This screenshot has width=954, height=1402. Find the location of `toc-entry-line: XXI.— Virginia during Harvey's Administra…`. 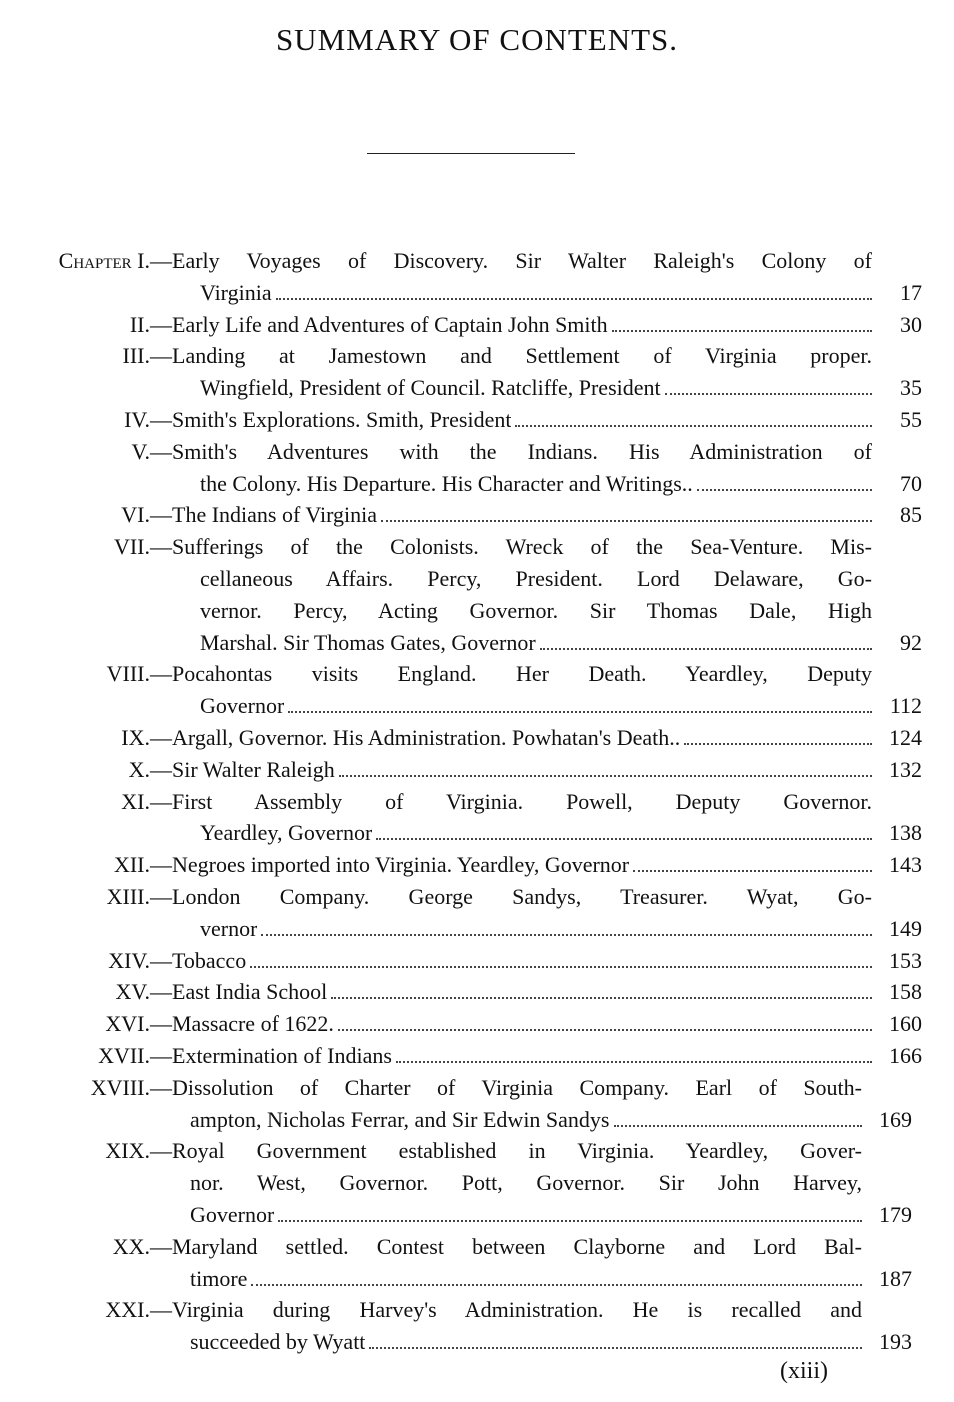

toc-entry-line: XXI.— Virginia during Harvey's Administra… is located at coordinates (467, 1312).